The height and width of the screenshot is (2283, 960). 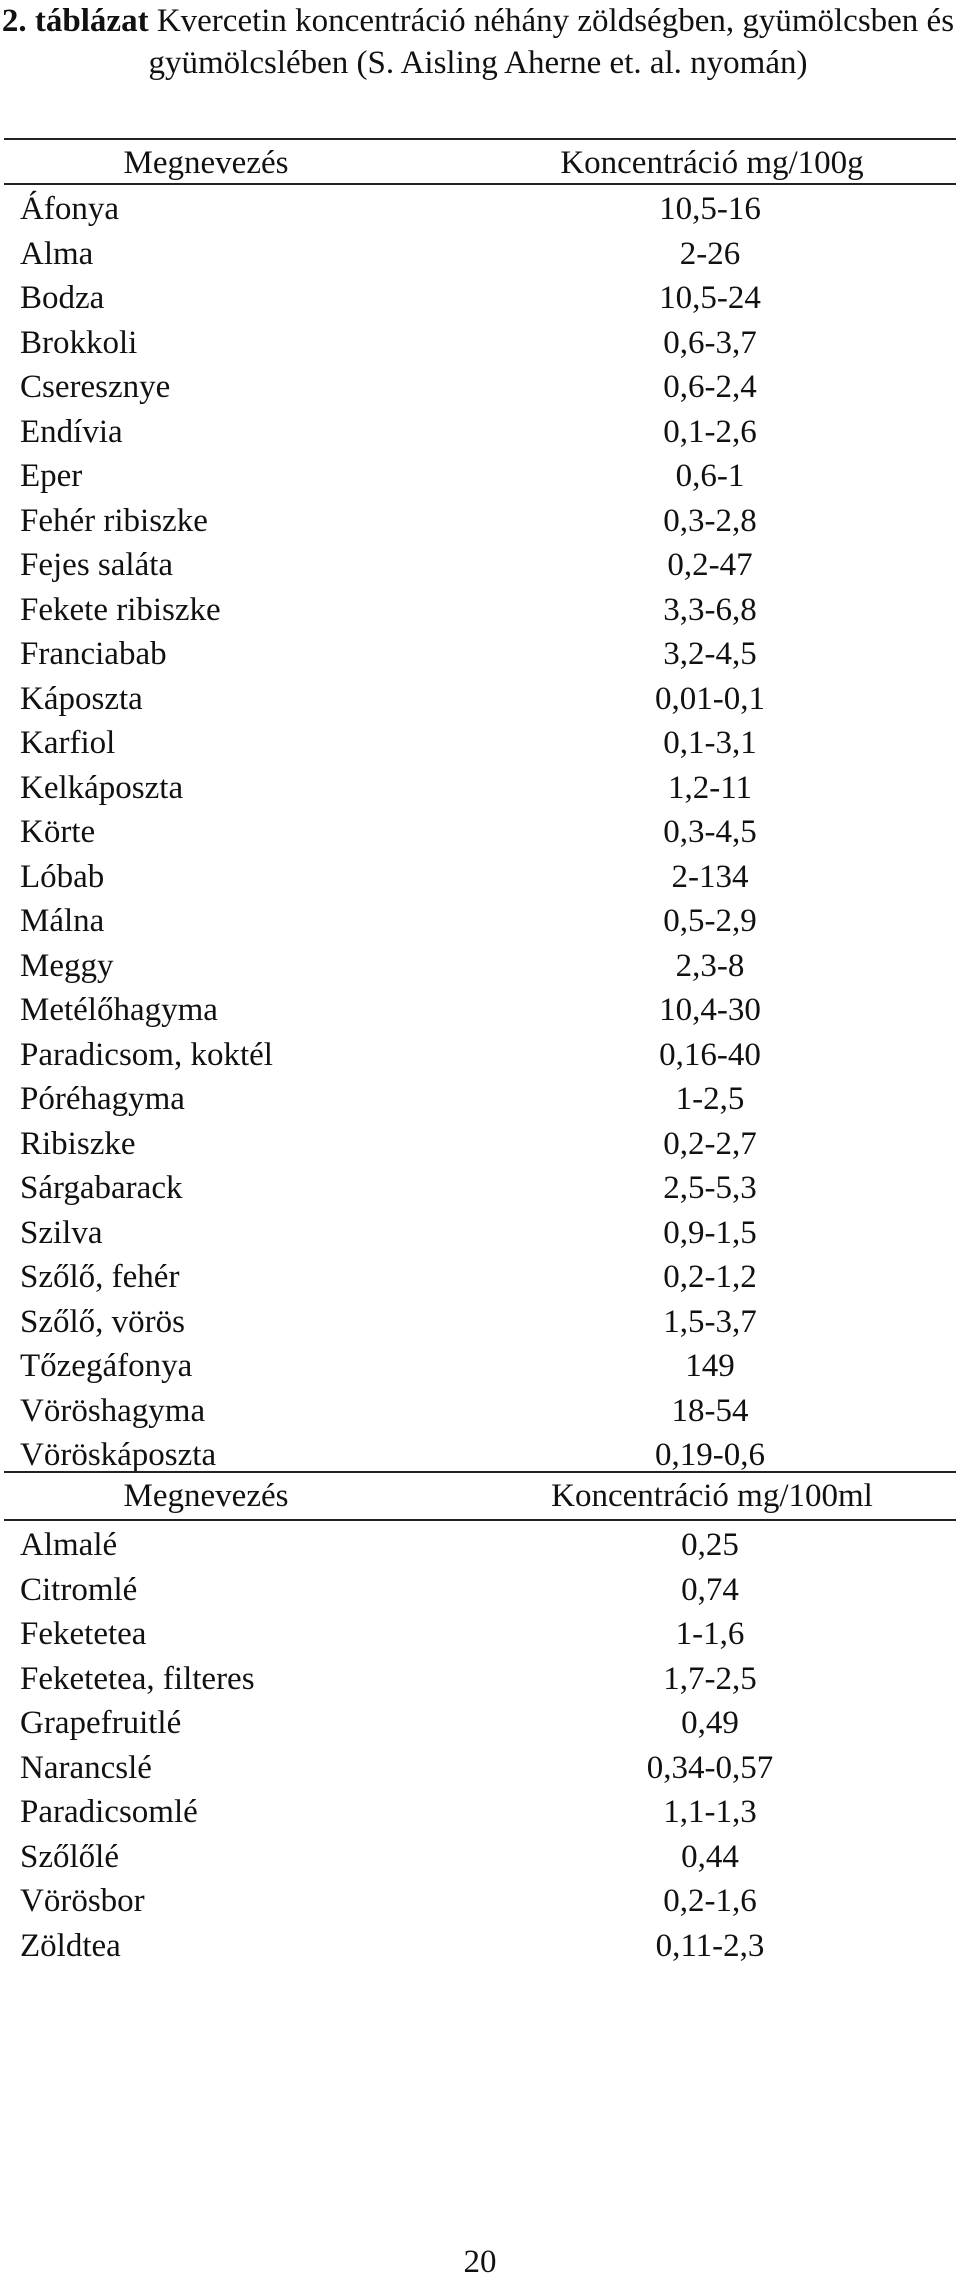 I want to click on table-row: Lóbab 2-134, so click(x=480, y=877).